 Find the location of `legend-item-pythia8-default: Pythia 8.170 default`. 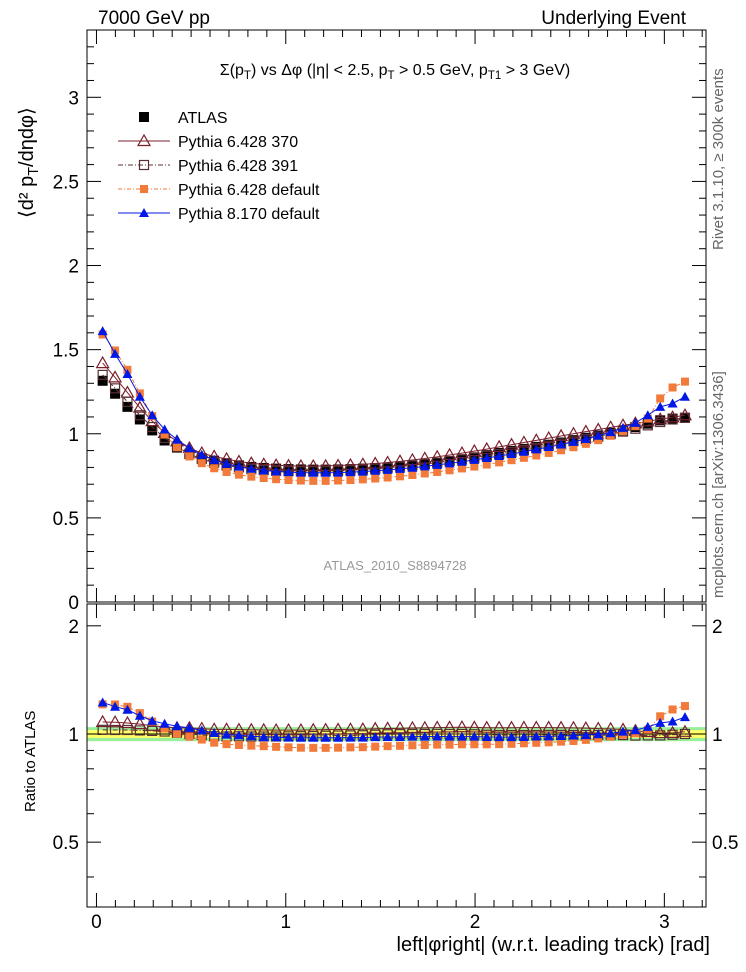

legend-item-pythia8-default: Pythia 8.170 default is located at coordinates (219, 214).